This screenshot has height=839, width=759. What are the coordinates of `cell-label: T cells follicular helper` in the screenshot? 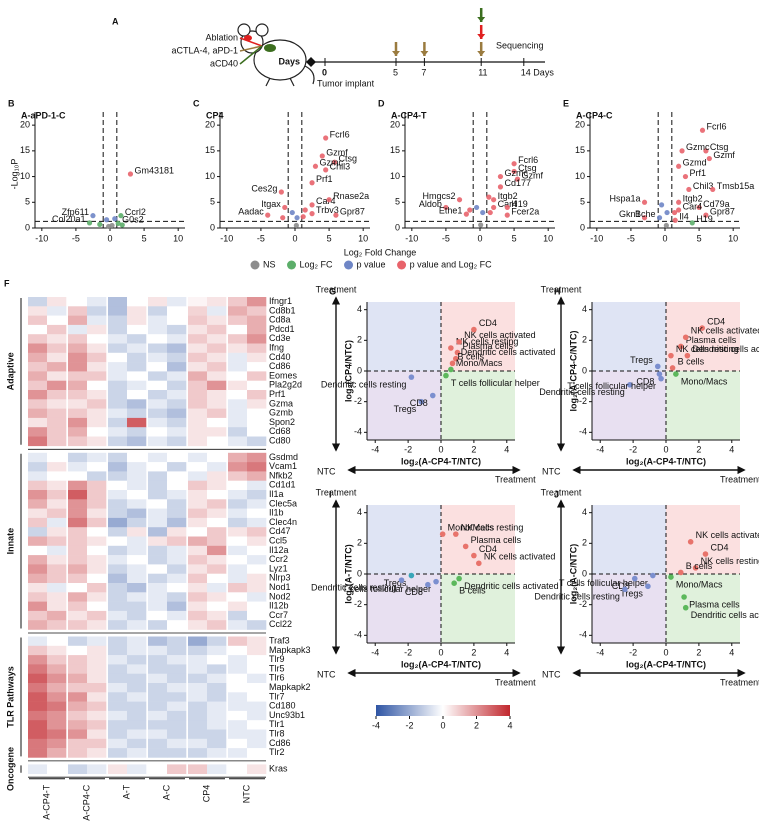 It's located at (611, 386).